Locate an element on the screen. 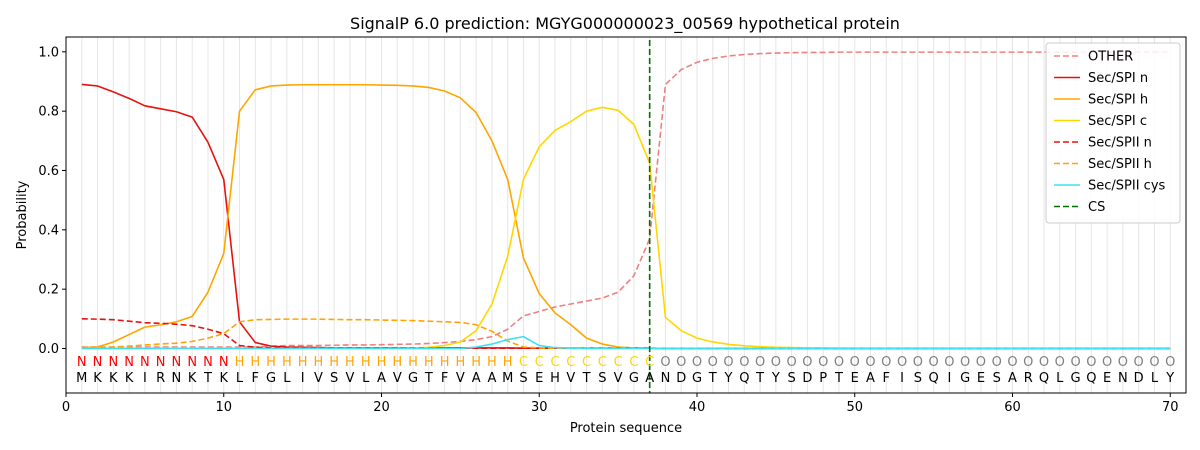  x-tick-label: 50 is located at coordinates (854, 407).